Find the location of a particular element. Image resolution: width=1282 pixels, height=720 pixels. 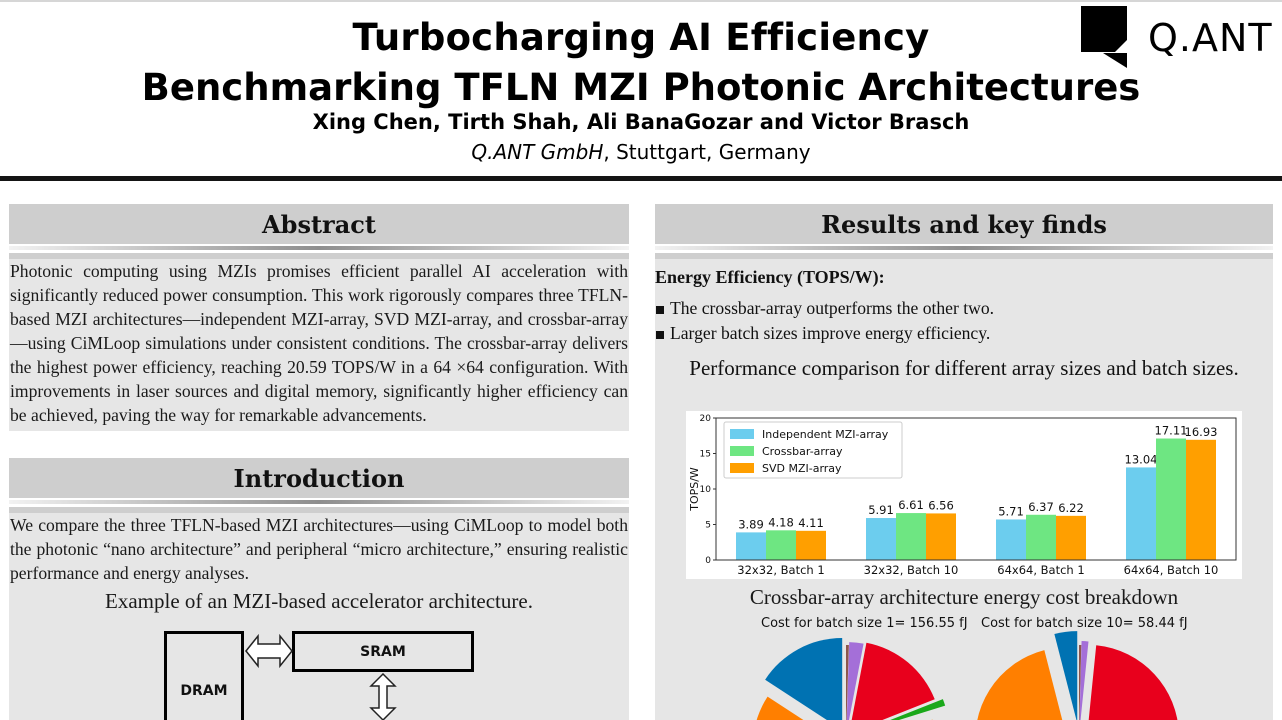

abstract-heading: Abstract is located at coordinates (319, 224).